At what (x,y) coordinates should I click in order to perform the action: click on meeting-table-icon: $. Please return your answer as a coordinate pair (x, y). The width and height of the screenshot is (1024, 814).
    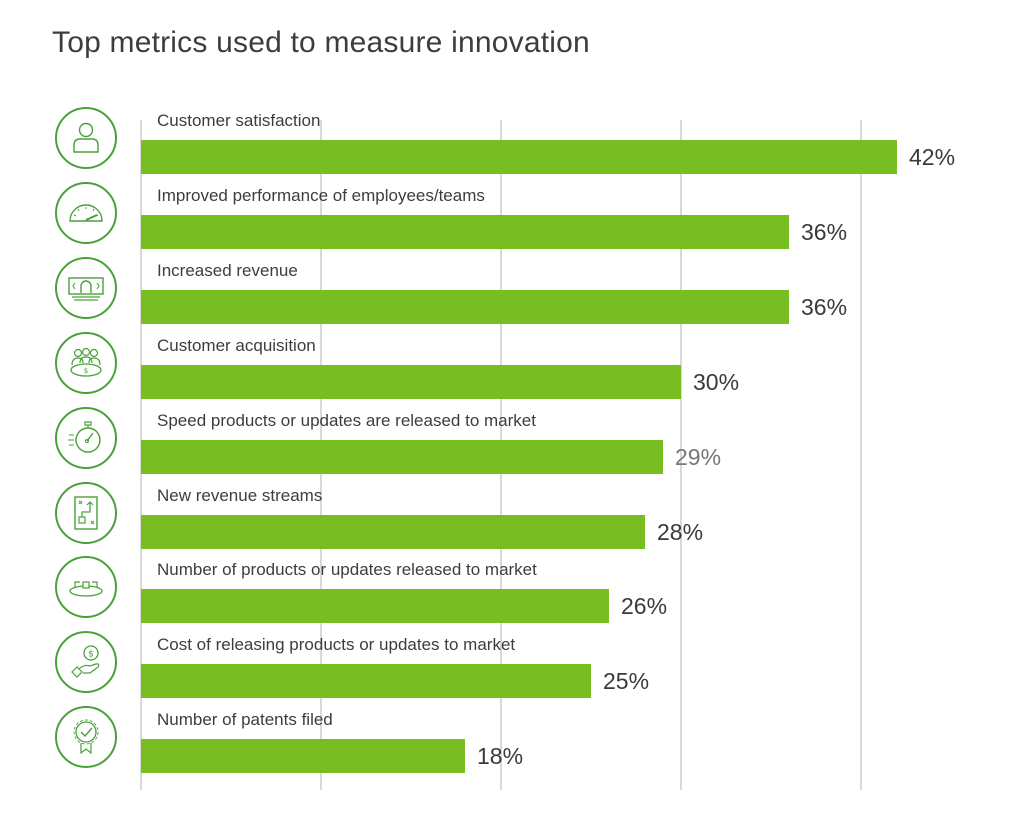
    Looking at the image, I should click on (86, 362).